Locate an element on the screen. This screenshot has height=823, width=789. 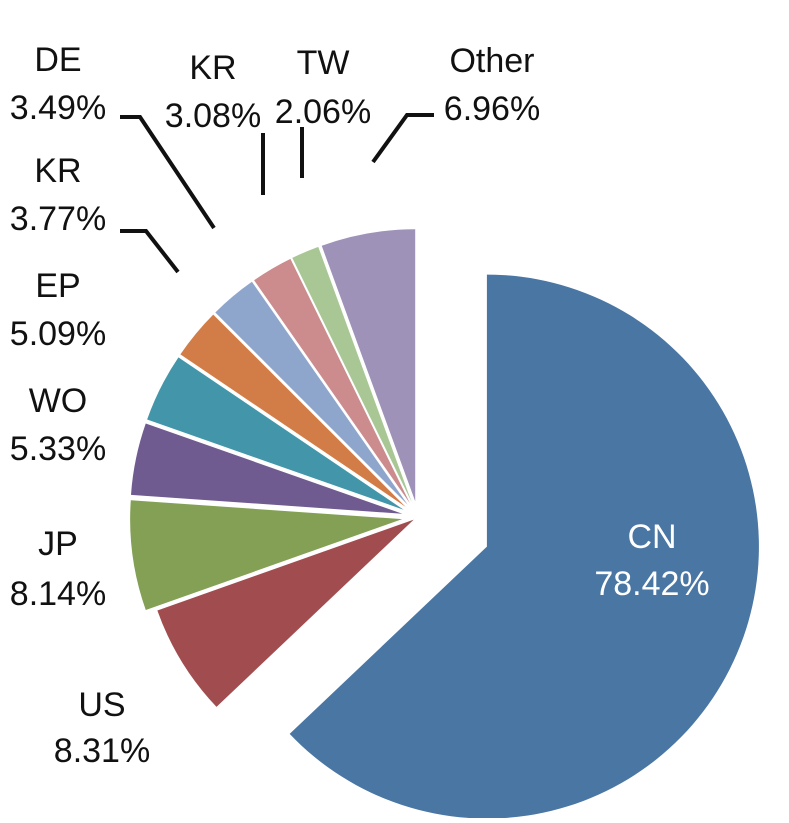
slice-label-jp-value: 8.14% is located at coordinates (58, 594).